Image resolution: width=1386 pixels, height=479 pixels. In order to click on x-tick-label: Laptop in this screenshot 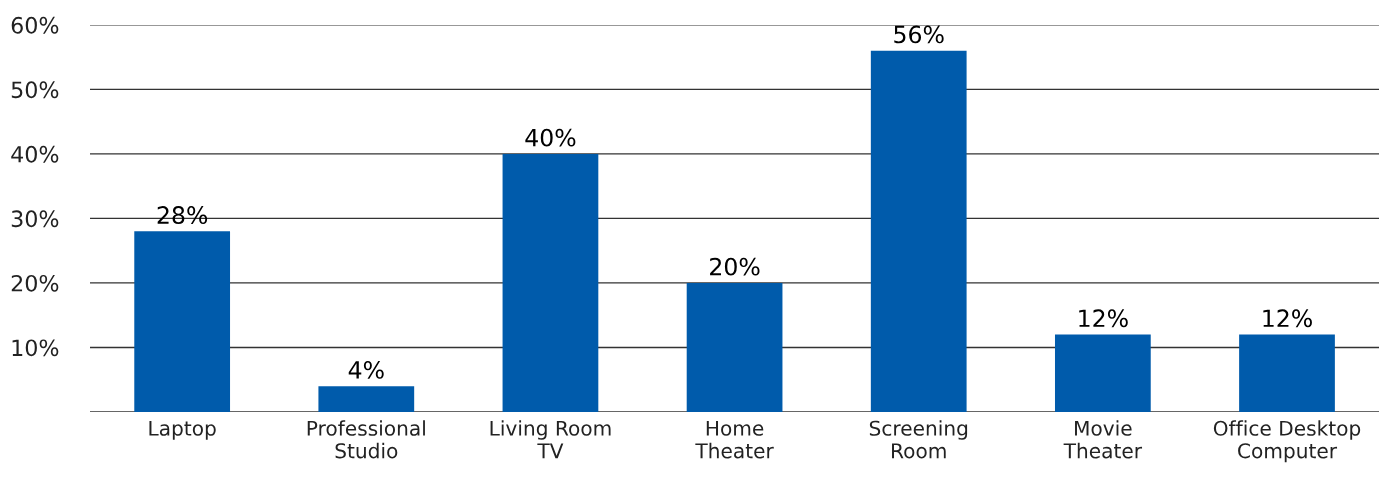, I will do `click(182, 430)`.